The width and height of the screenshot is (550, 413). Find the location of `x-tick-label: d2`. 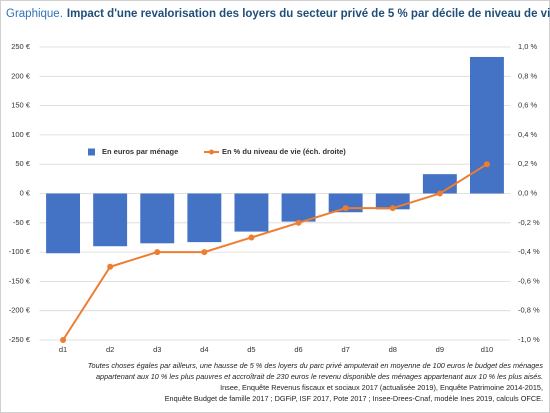

x-tick-label: d2 is located at coordinates (110, 349).